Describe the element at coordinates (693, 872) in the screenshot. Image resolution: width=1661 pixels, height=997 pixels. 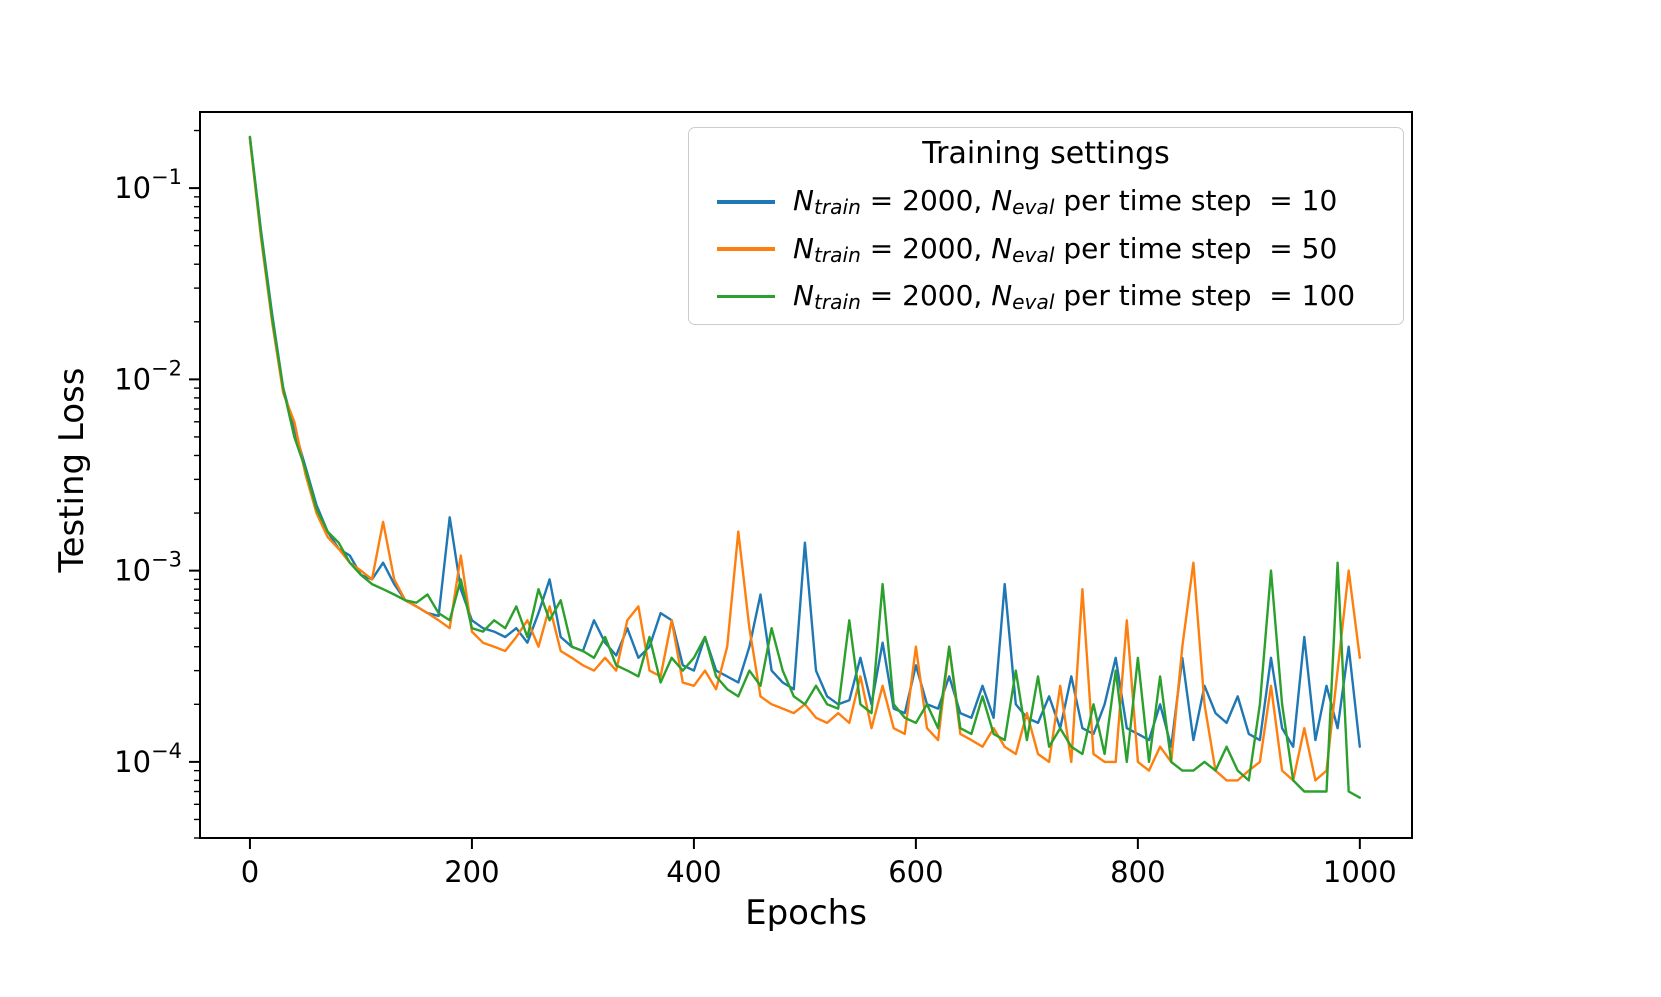
I see `svg-text: 400` at that location.